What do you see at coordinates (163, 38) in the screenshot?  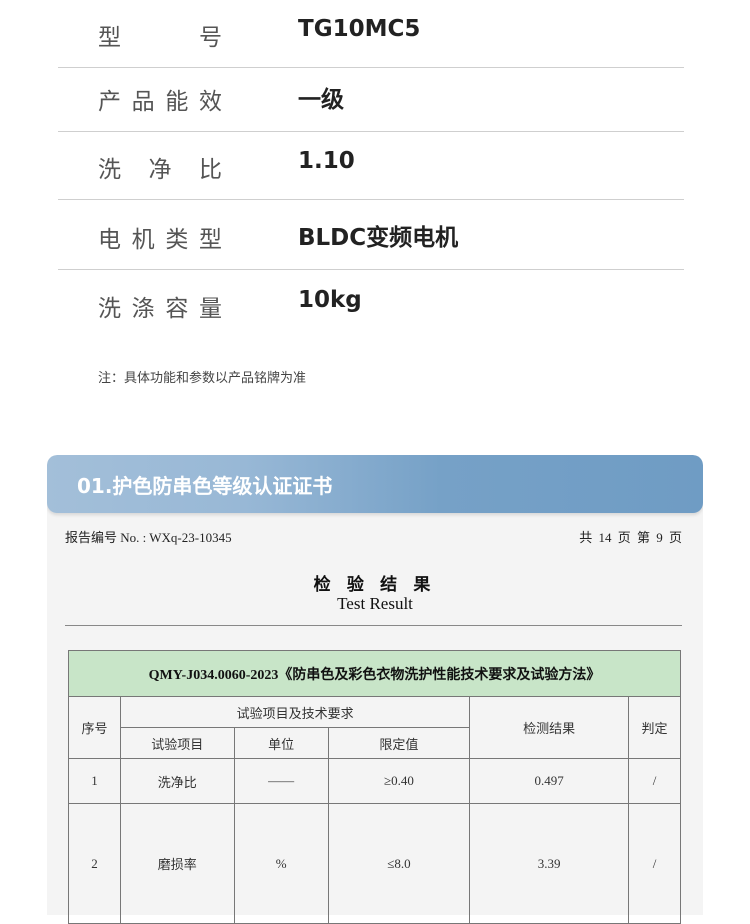 I see `spec-label: 型号` at bounding box center [163, 38].